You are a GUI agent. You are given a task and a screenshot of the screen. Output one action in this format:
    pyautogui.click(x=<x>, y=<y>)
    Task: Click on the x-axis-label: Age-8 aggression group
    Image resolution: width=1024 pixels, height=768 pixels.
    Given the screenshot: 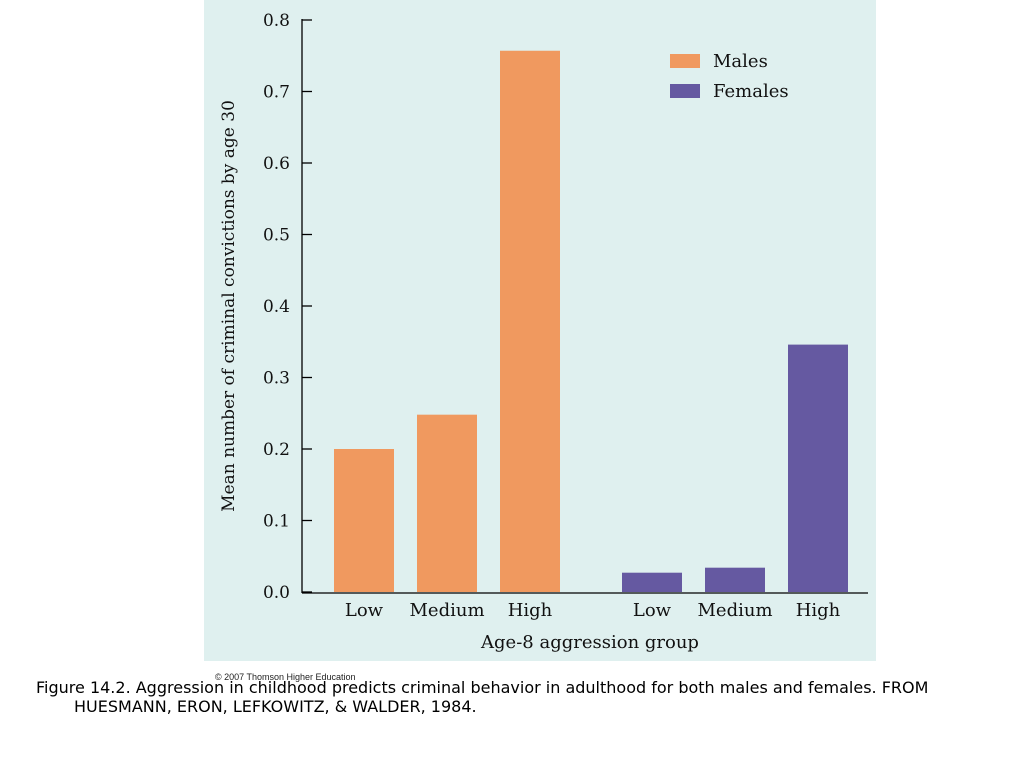 What is the action you would take?
    pyautogui.click(x=589, y=642)
    